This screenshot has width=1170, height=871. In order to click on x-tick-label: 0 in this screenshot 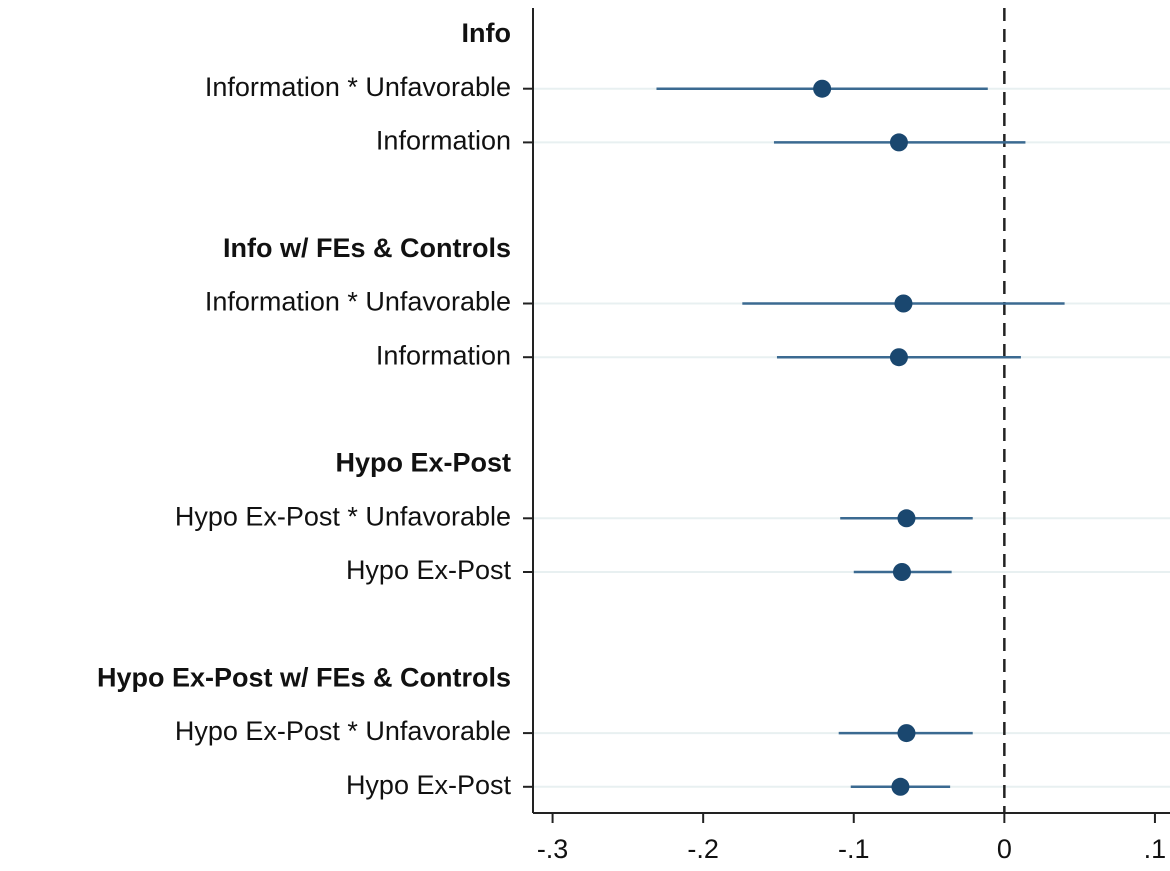, I will do `click(1004, 849)`.